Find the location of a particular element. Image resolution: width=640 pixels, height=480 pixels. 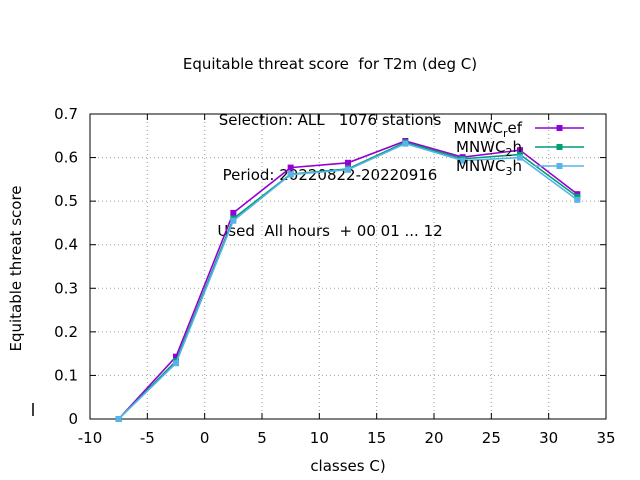

y-tick-label: 0.7 is located at coordinates (66, 114).